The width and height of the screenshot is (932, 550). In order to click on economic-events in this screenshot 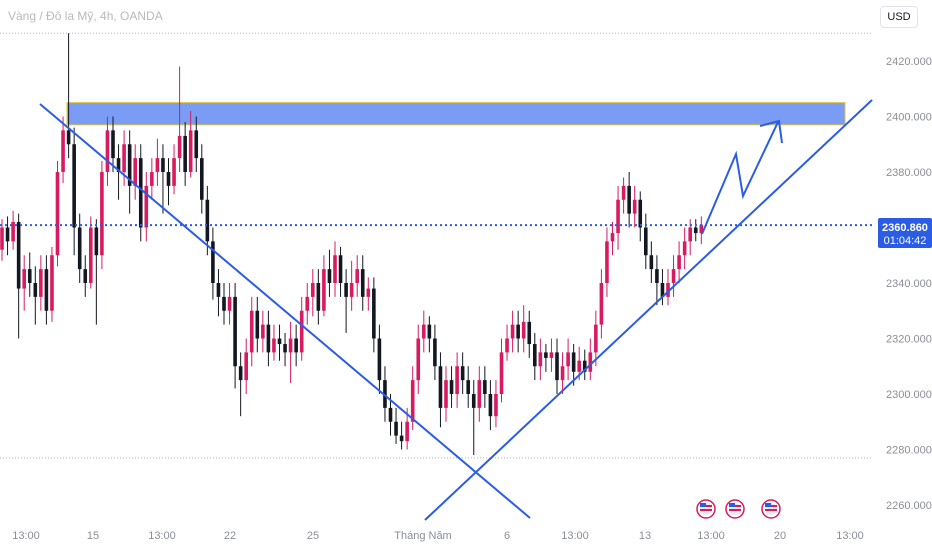, I will do `click(738, 509)`.